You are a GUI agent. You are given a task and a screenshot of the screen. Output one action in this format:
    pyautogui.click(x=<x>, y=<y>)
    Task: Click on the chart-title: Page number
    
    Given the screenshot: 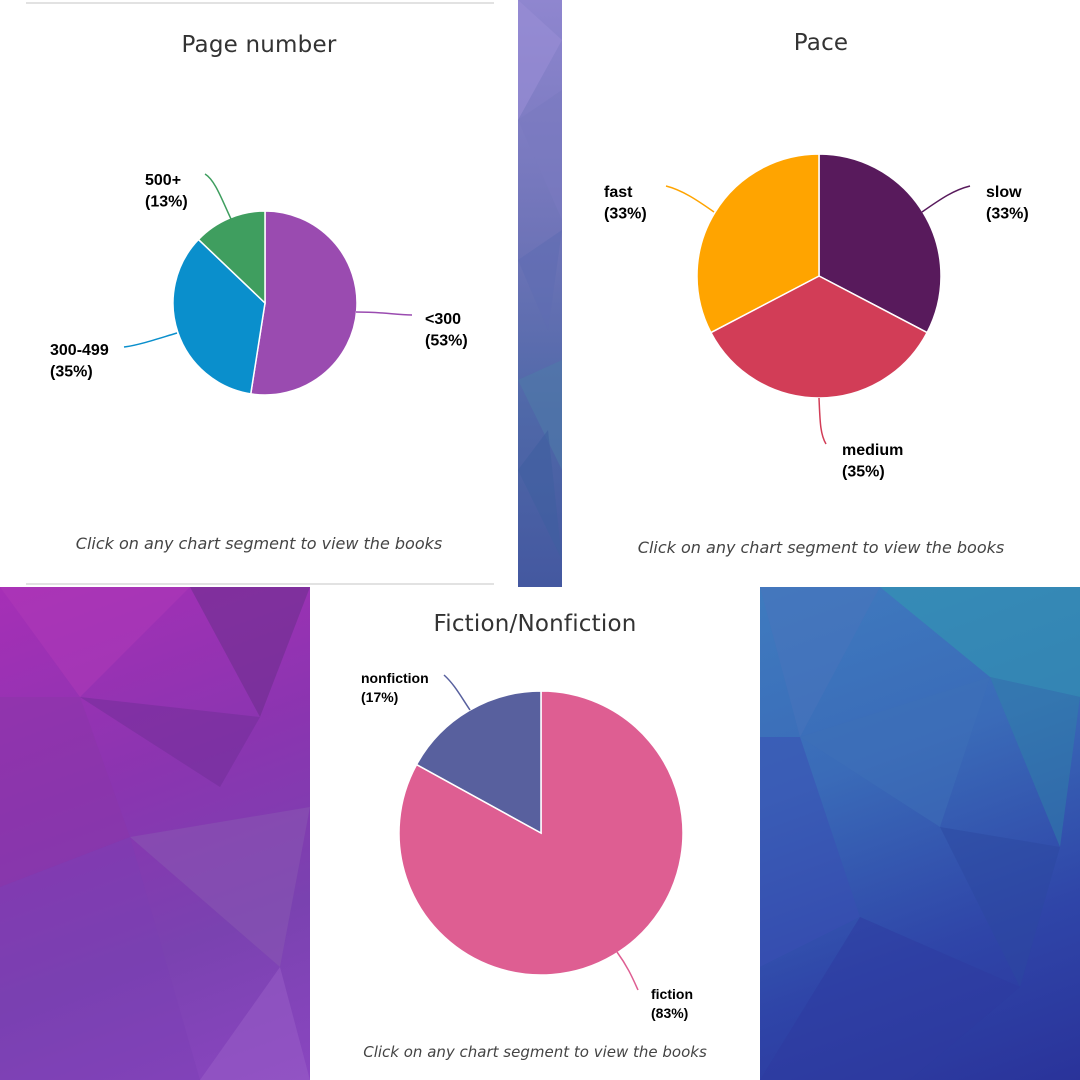 What is the action you would take?
    pyautogui.click(x=259, y=45)
    